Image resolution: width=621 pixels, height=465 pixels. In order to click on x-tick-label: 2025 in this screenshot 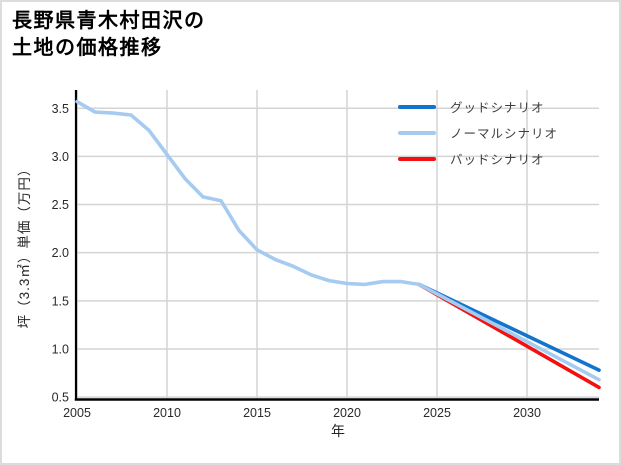, I will do `click(437, 413)`.